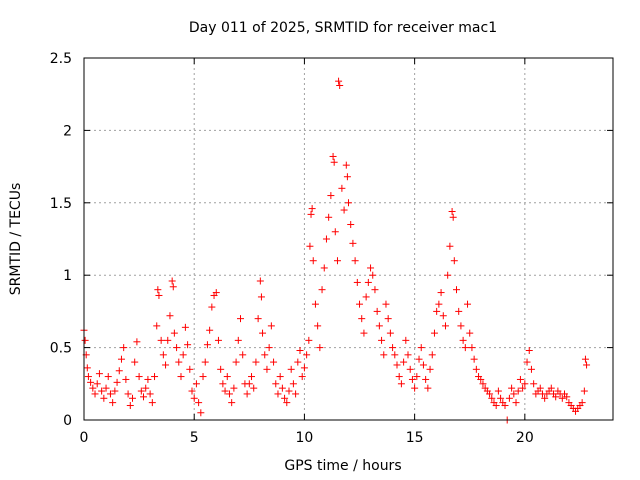  Describe the element at coordinates (84, 438) in the screenshot. I see `x-tick-label: 0` at that location.